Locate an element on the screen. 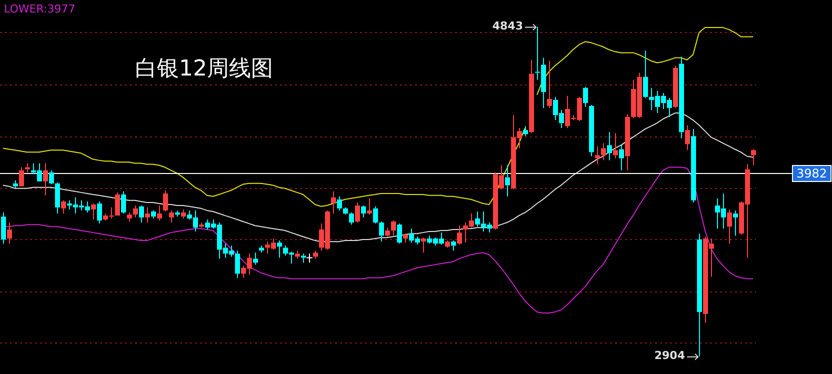 Image resolution: width=832 pixels, height=374 pixels. annotation: LOWER:3977 is located at coordinates (40, 9).